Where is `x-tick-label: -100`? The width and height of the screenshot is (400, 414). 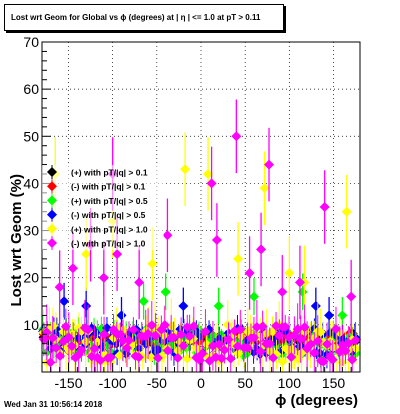 x-tick-label: -100 is located at coordinates (113, 383).